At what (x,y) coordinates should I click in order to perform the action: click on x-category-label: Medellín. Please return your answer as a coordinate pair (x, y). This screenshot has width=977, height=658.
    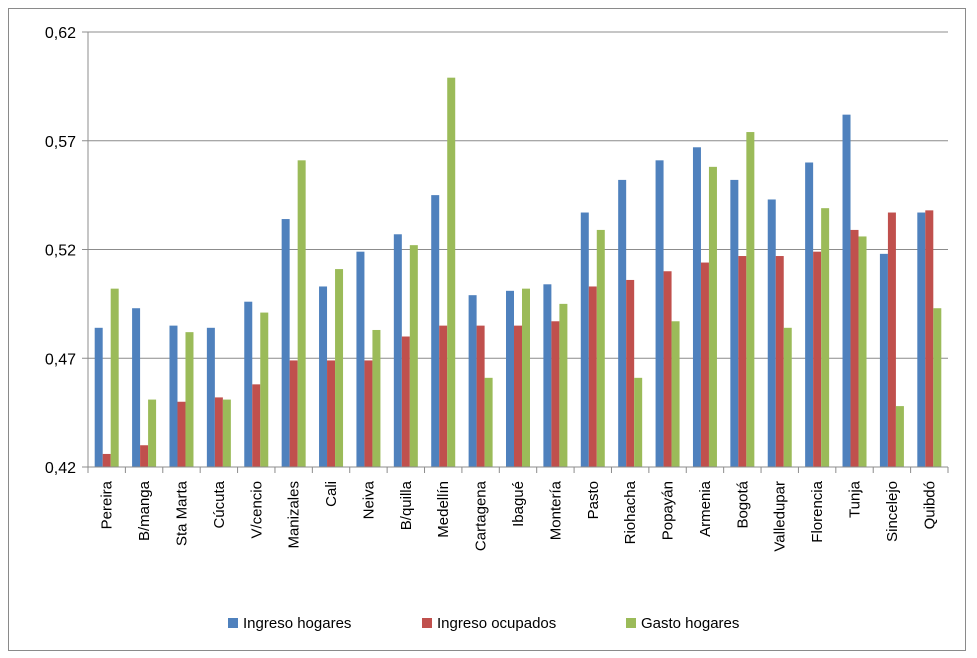
    Looking at the image, I should click on (443, 509).